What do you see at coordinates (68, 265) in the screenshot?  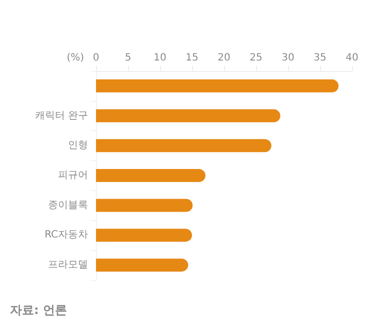 I see `y-tick-label: 프라모델` at bounding box center [68, 265].